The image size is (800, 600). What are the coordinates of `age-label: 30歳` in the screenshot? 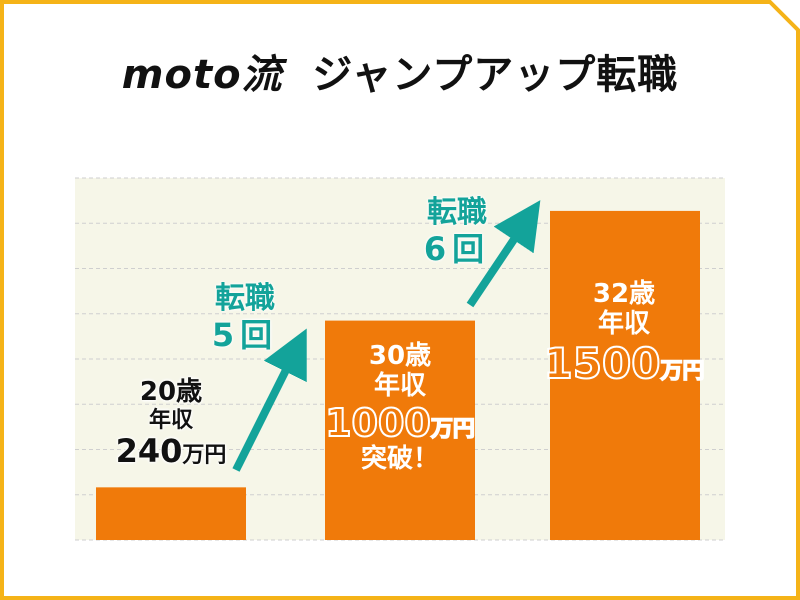 It's located at (400, 356).